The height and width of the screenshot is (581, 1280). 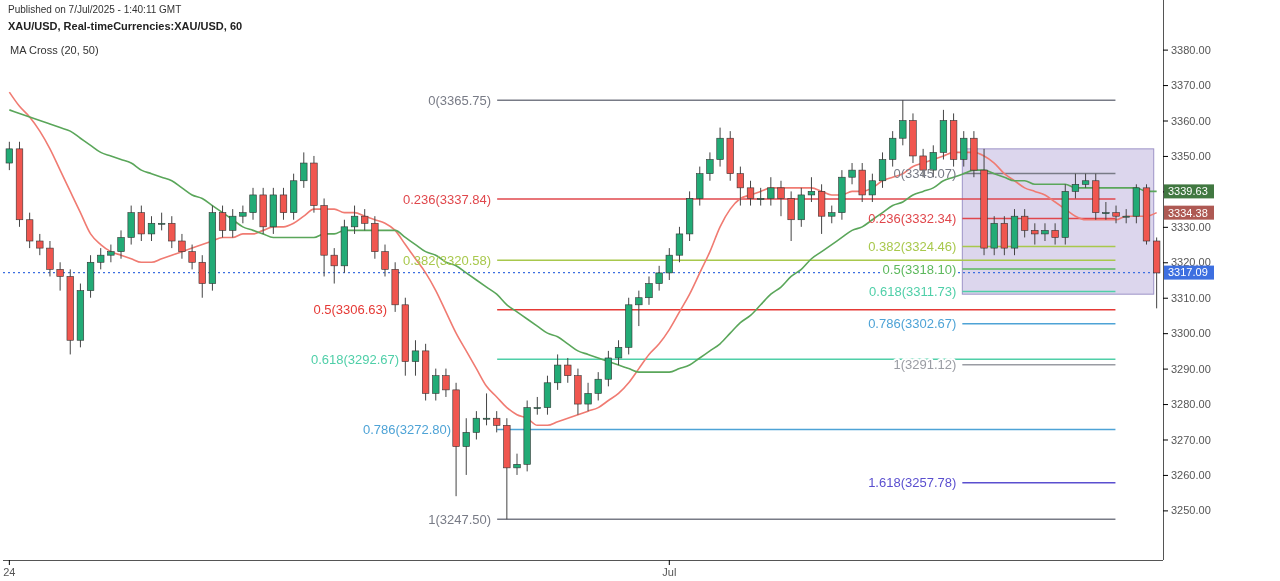 What do you see at coordinates (1191, 333) in the screenshot?
I see `y-tick-label: 3300.00` at bounding box center [1191, 333].